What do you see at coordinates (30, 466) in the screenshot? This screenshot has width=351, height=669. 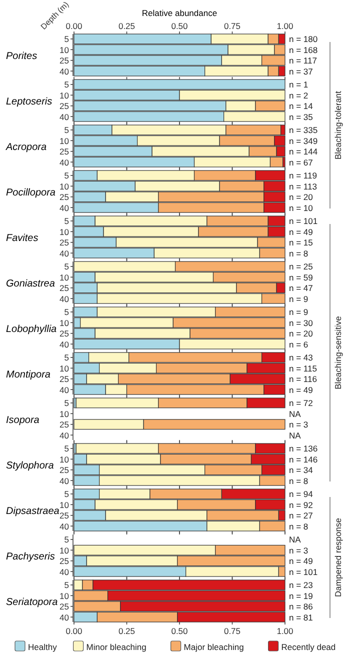 I see `text: Stylophora` at bounding box center [30, 466].